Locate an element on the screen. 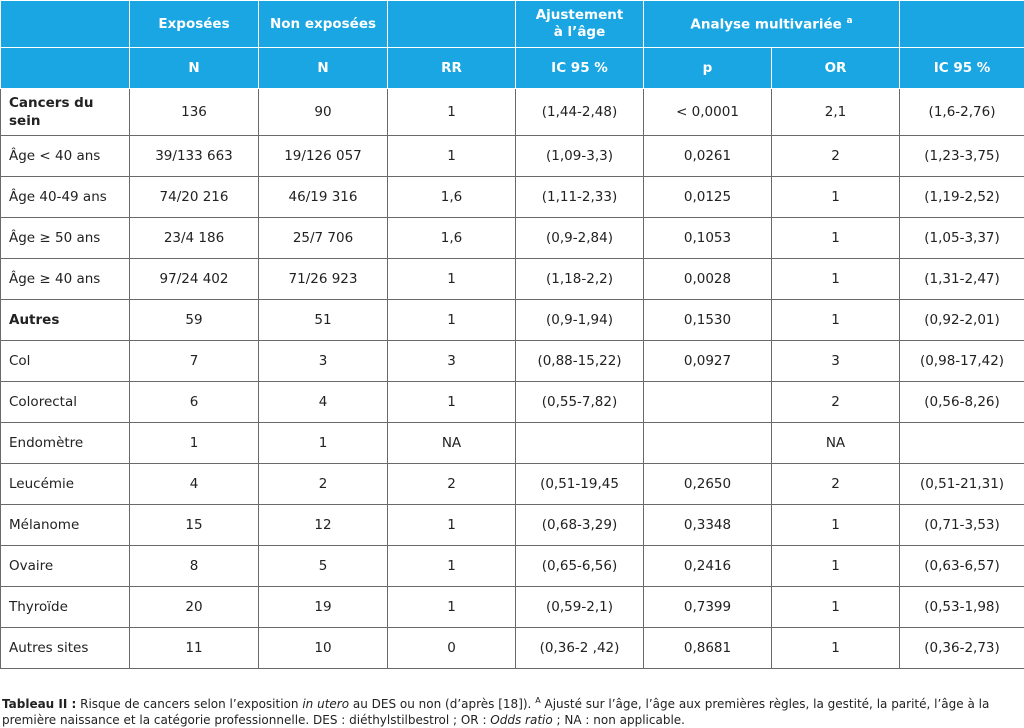 The height and width of the screenshot is (728, 1024). table-cell: 0,0261 is located at coordinates (707, 156).